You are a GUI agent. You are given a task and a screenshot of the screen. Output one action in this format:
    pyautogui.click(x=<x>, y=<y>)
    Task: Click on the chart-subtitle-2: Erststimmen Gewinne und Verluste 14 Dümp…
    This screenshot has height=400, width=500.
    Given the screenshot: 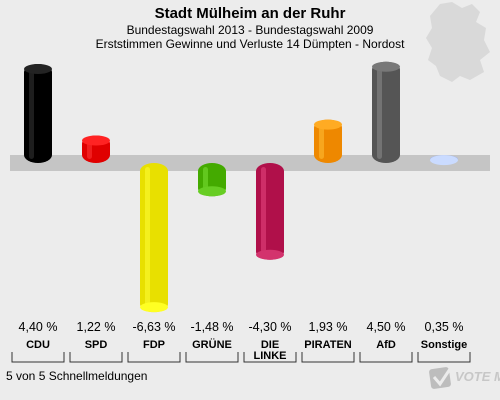 What is the action you would take?
    pyautogui.click(x=250, y=44)
    